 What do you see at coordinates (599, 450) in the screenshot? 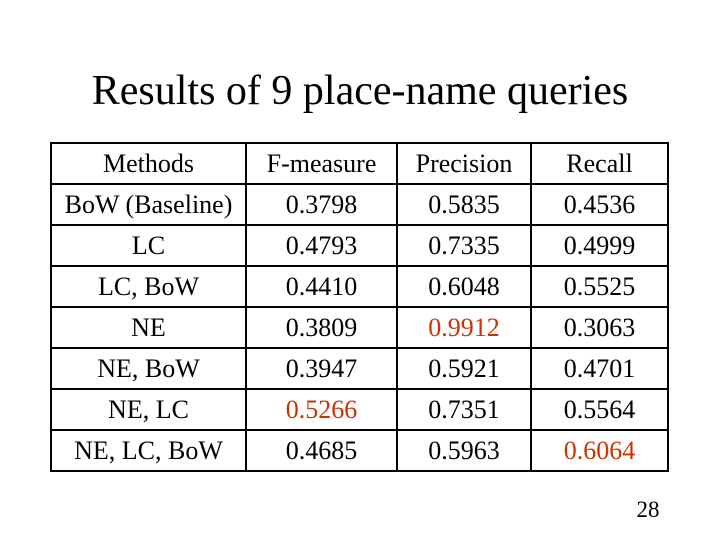
I see `recall-cell-highlighted: 0.6064` at bounding box center [599, 450].